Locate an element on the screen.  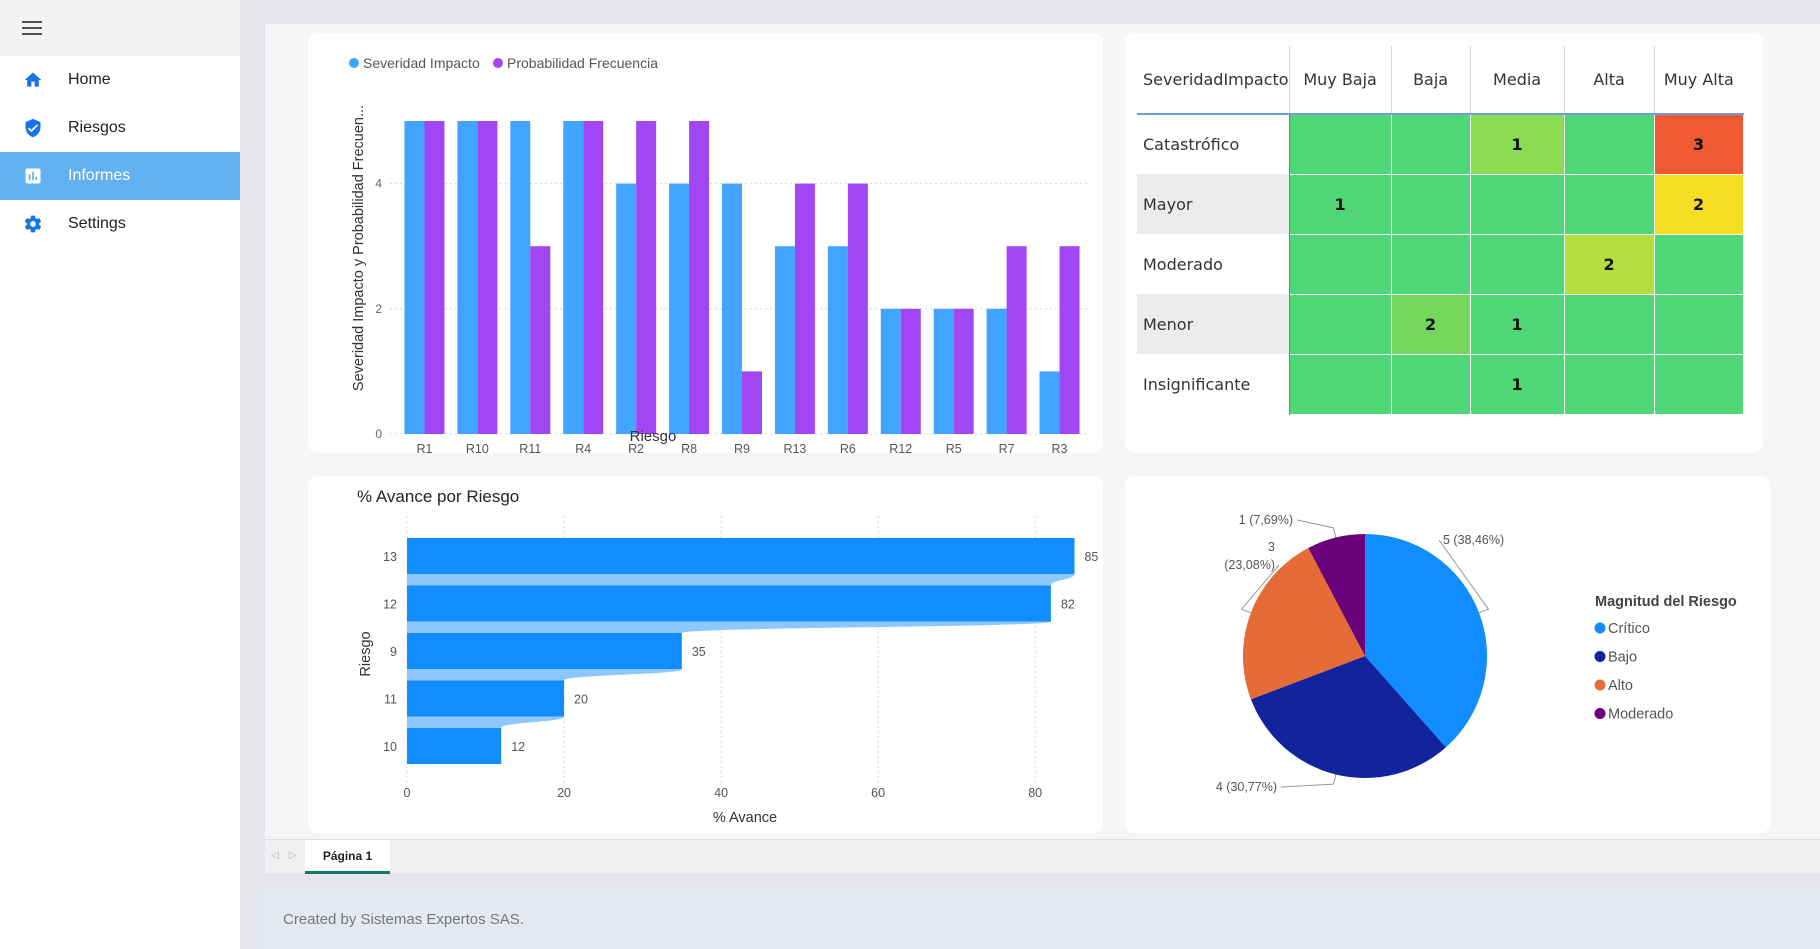
footer-text: Created by Sistemas Expertos SAS. is located at coordinates (403, 919).